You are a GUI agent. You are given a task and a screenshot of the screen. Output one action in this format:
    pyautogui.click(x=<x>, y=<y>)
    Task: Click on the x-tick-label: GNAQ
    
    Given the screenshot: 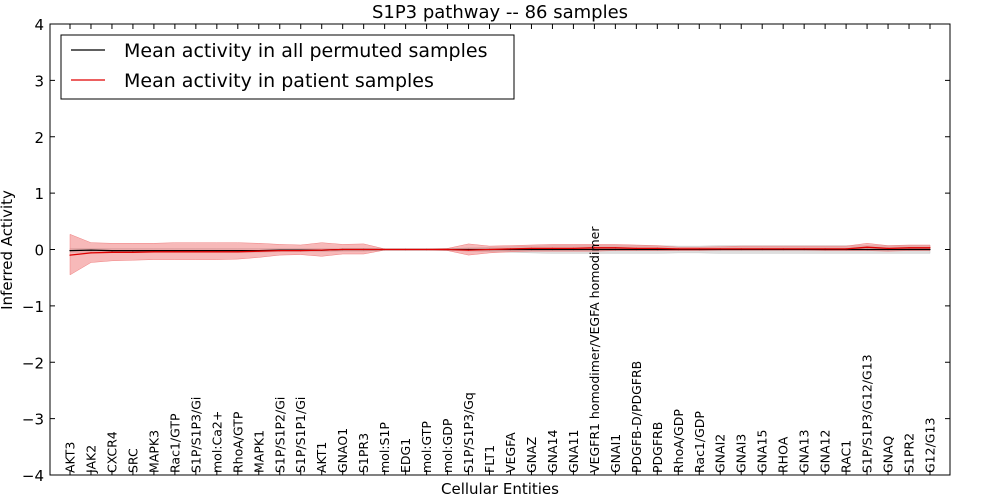 What is the action you would take?
    pyautogui.click(x=888, y=454)
    